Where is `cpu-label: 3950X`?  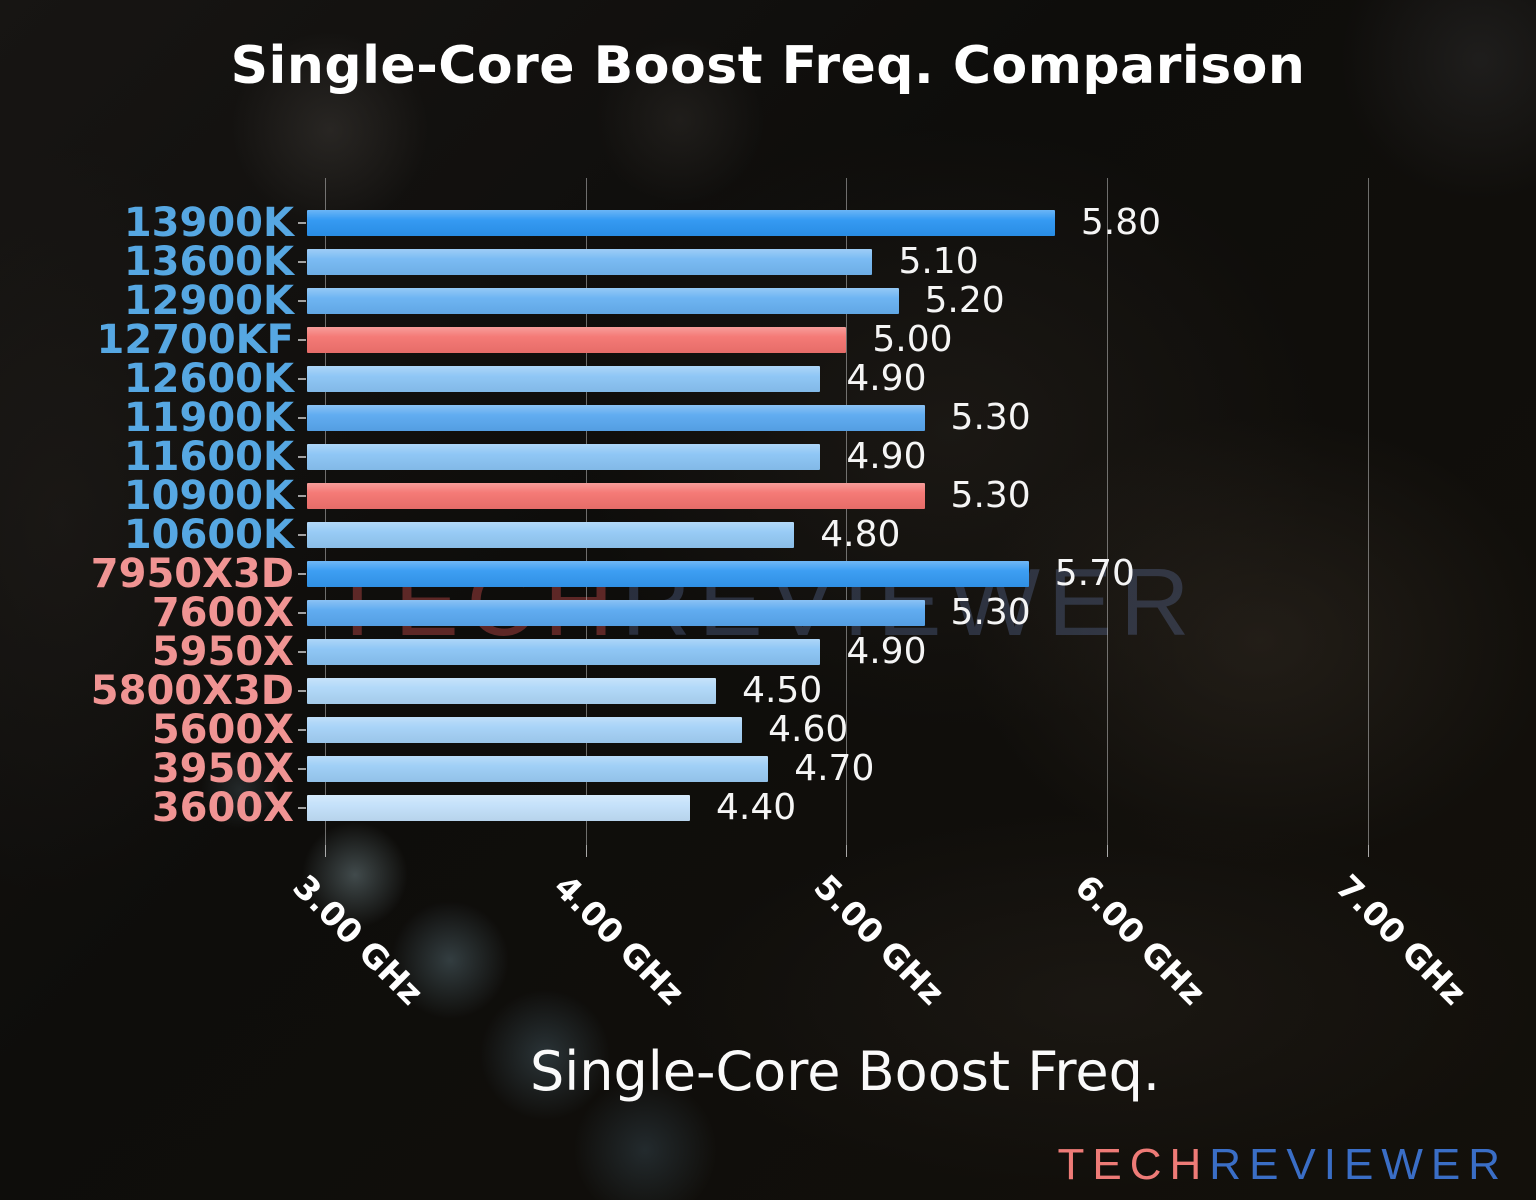
cpu-label: 3950X is located at coordinates (222, 768).